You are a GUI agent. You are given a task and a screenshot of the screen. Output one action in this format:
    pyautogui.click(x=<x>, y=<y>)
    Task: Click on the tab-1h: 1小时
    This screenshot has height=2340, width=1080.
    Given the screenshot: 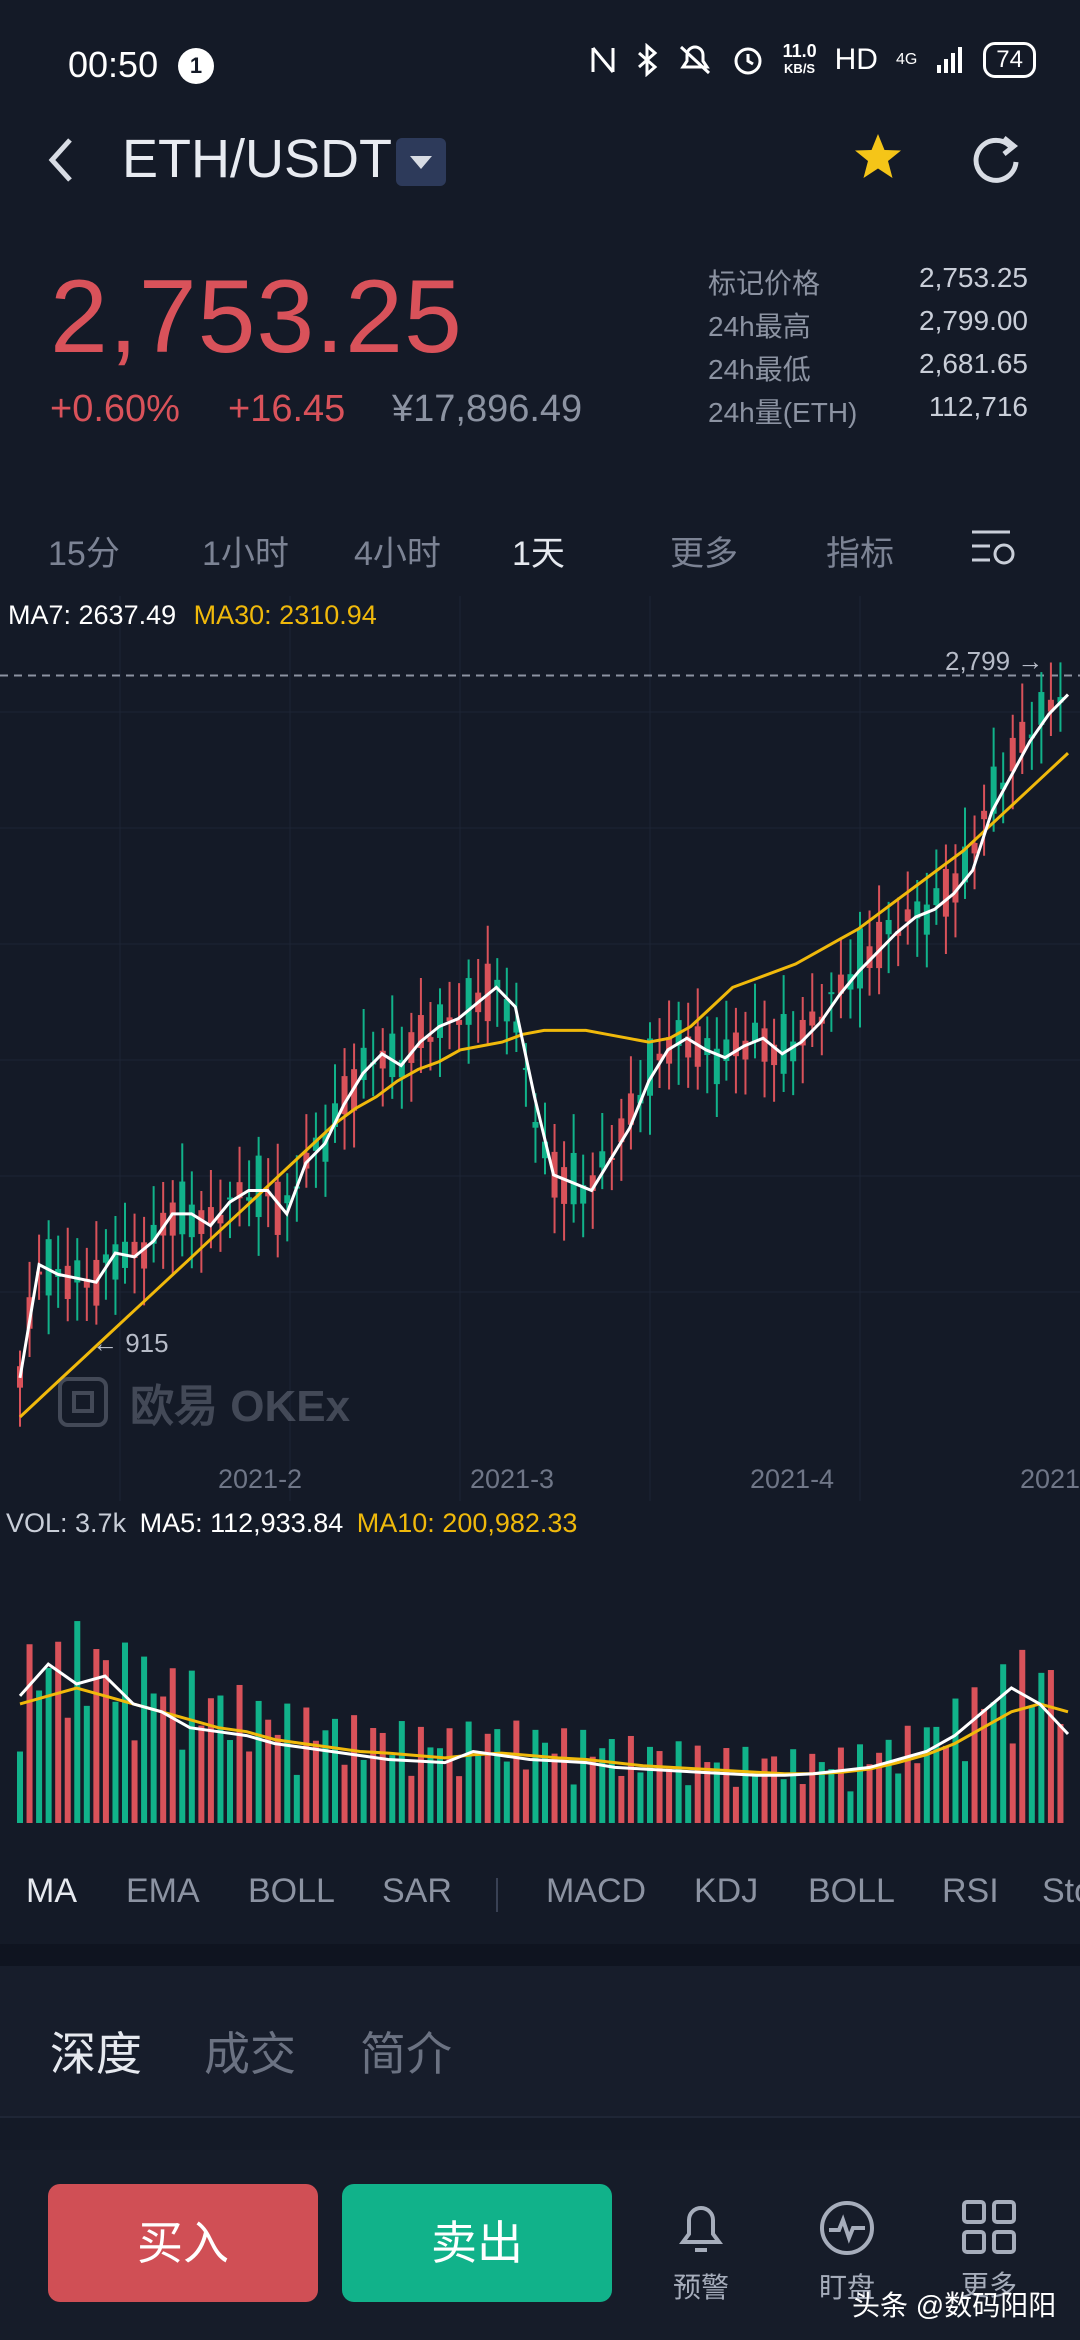 What is the action you would take?
    pyautogui.click(x=245, y=554)
    